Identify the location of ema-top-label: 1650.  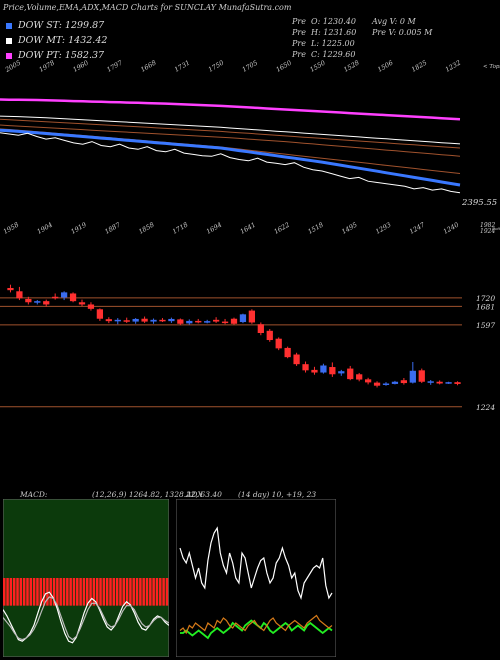
(284, 66).